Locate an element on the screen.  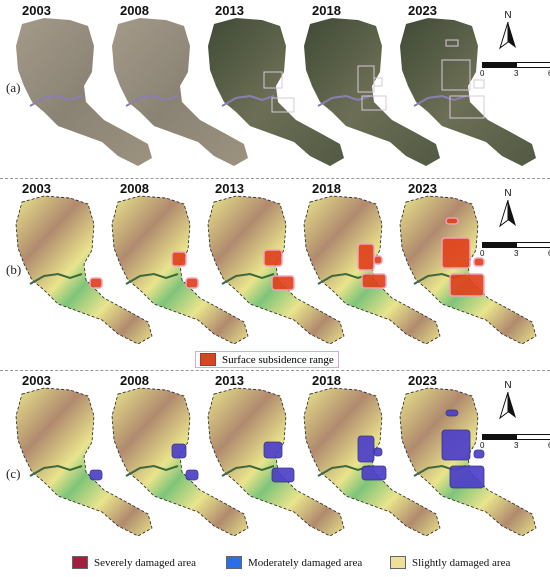
subsidence-swatch is located at coordinates (208, 359).